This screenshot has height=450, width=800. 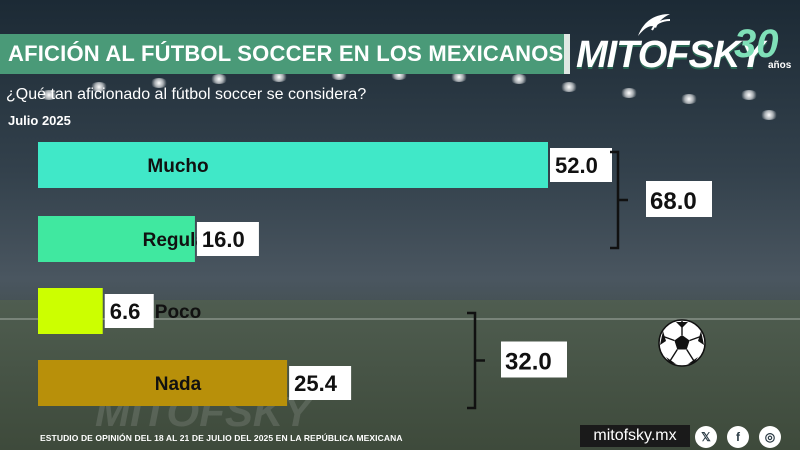 I want to click on instagram-icon: ◎, so click(x=770, y=437).